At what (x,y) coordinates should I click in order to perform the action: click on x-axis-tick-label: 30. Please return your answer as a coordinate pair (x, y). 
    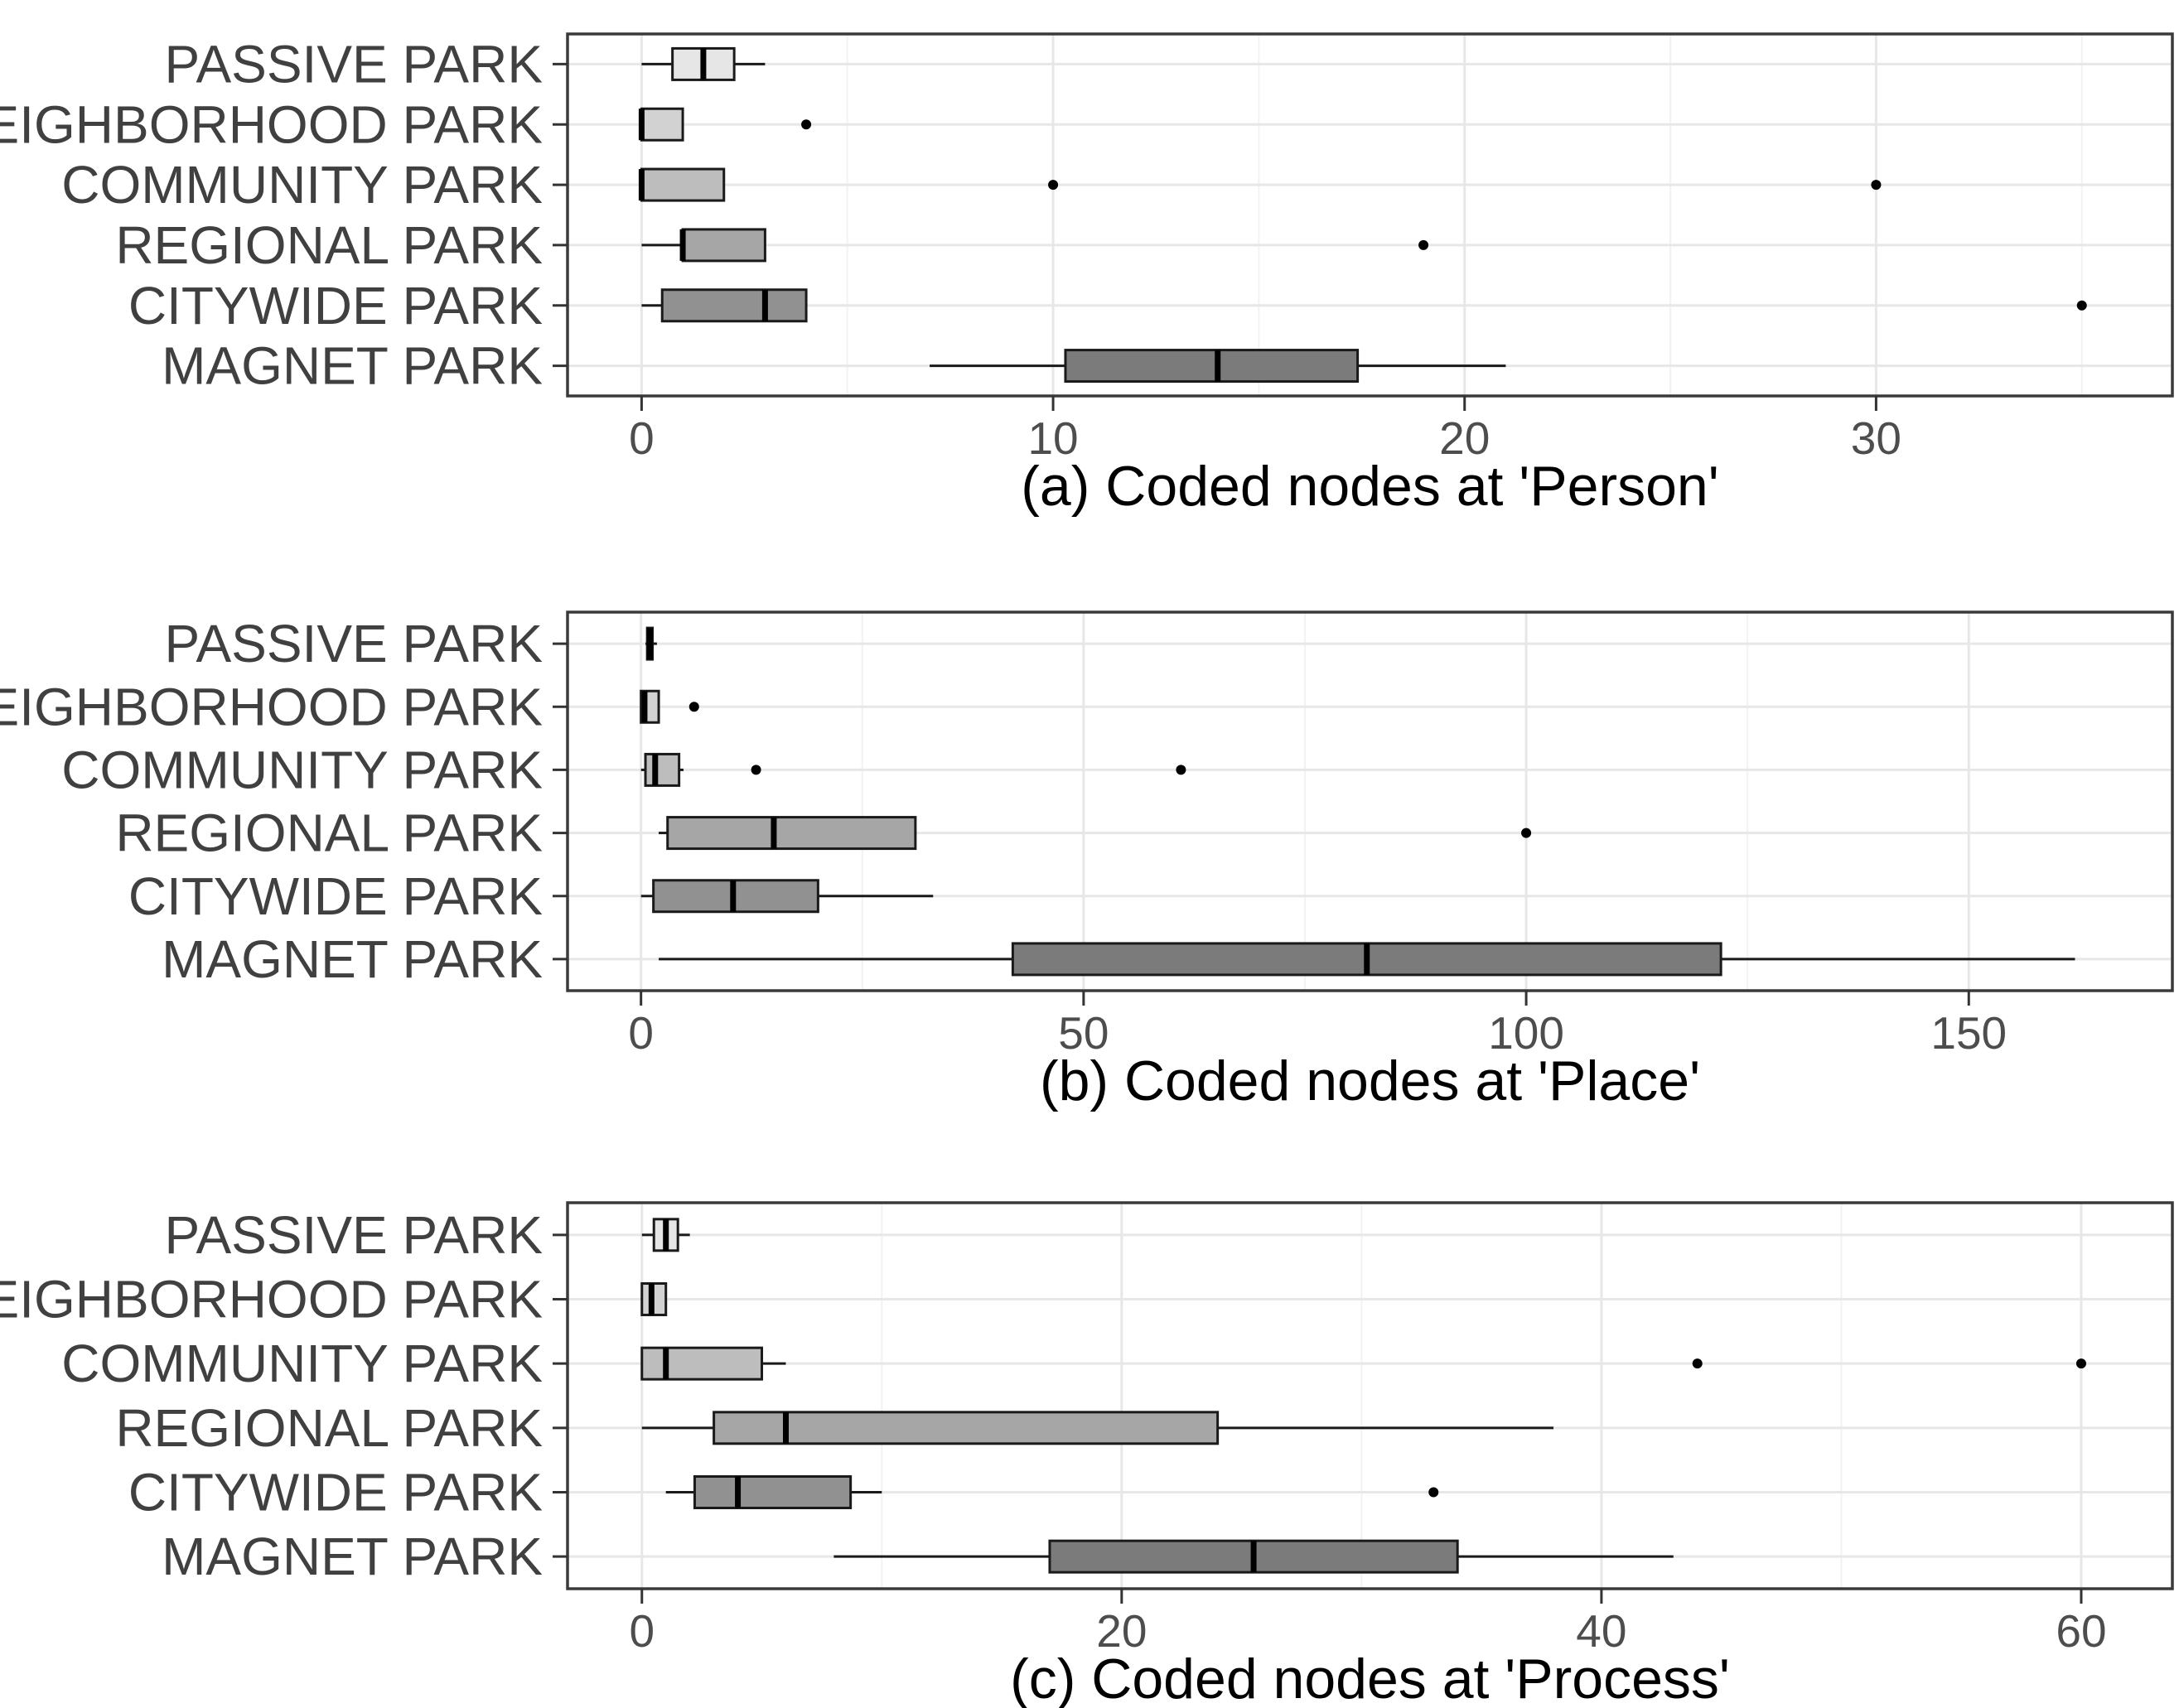
    Looking at the image, I should click on (1876, 438).